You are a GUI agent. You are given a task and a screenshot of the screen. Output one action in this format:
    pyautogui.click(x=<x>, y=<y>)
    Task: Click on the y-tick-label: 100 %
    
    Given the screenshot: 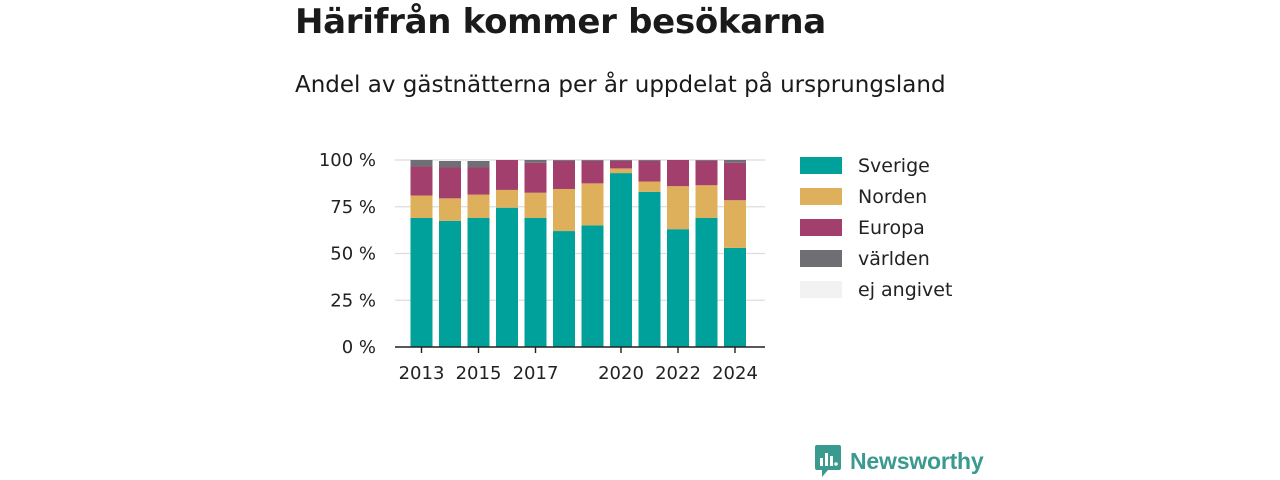 What is the action you would take?
    pyautogui.click(x=347, y=160)
    